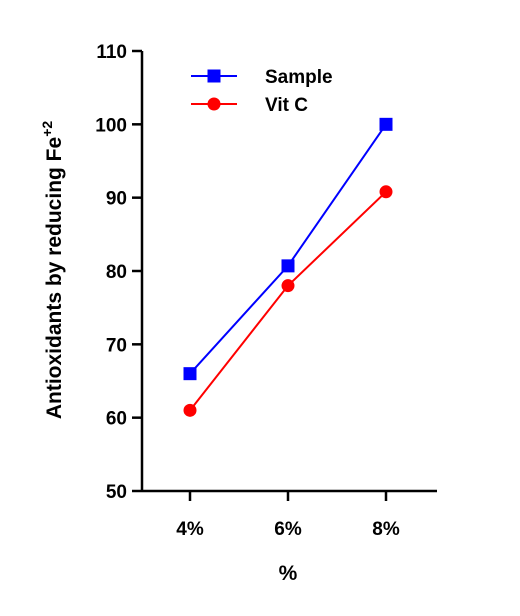 This screenshot has width=520, height=616. Describe the element at coordinates (54, 278) in the screenshot. I see `y-axis-title-main: Antioxidants by reducing Fe` at that location.